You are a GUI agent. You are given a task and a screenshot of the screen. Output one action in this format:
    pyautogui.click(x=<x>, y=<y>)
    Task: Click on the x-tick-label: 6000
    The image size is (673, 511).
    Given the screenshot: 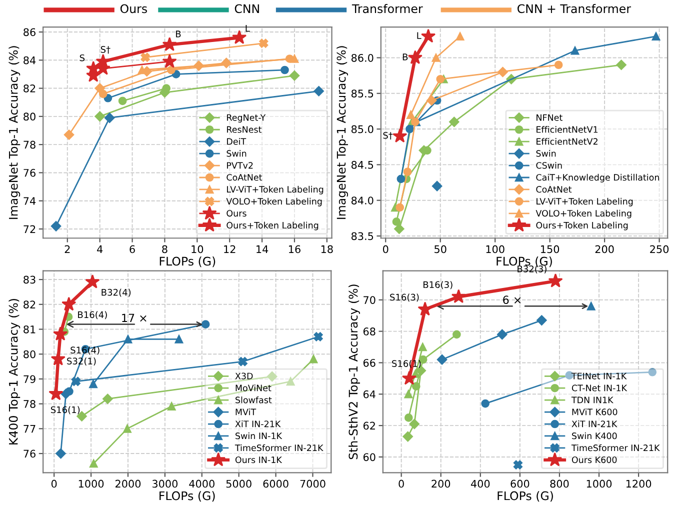 What is the action you would take?
    pyautogui.click(x=275, y=484)
    